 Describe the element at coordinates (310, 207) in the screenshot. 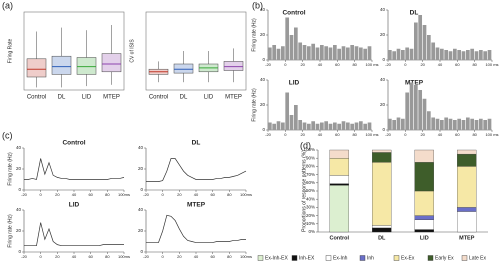

I see `y-tick-label: 30%` at that location.